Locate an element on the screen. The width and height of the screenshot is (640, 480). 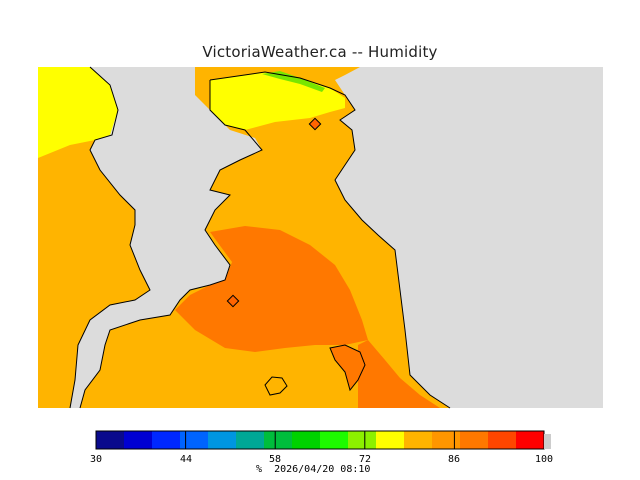
timestamp: 2026/04/20 08:10 is located at coordinates (322, 469).